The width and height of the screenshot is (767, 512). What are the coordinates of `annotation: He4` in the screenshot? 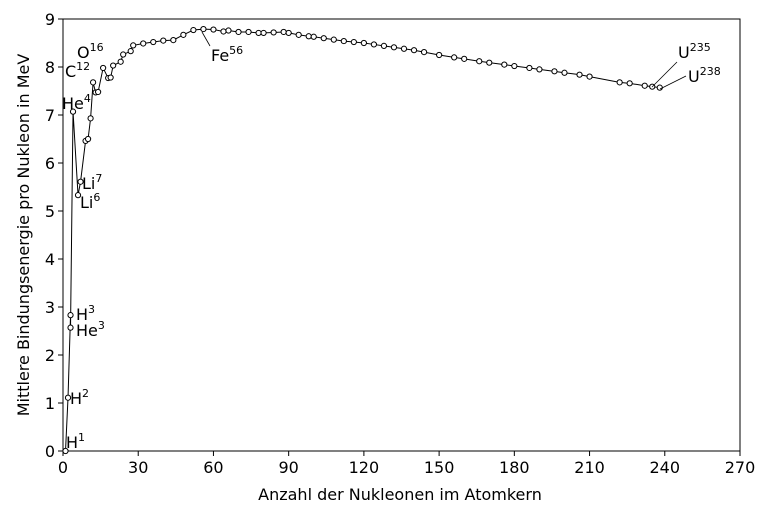 It's located at (76, 102).